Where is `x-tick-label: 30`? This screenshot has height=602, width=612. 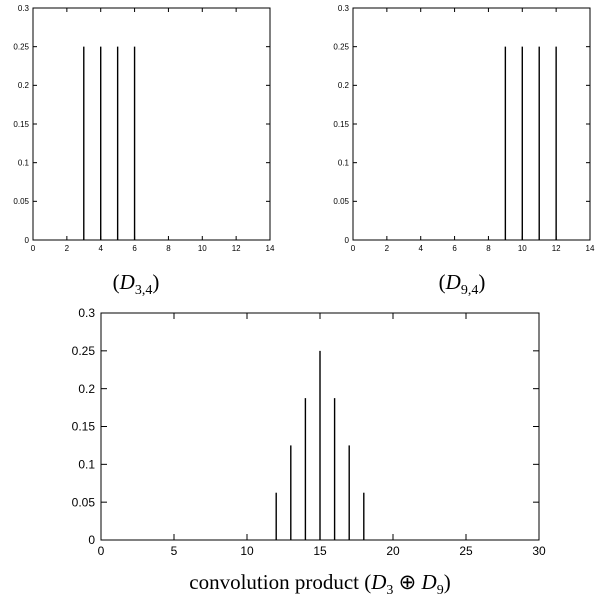 x-tick-label: 30 is located at coordinates (539, 551).